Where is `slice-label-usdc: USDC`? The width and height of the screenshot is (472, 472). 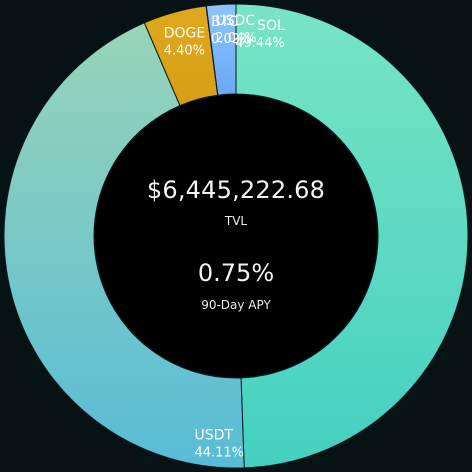
slice-label-usdc: USDC is located at coordinates (235, 21).